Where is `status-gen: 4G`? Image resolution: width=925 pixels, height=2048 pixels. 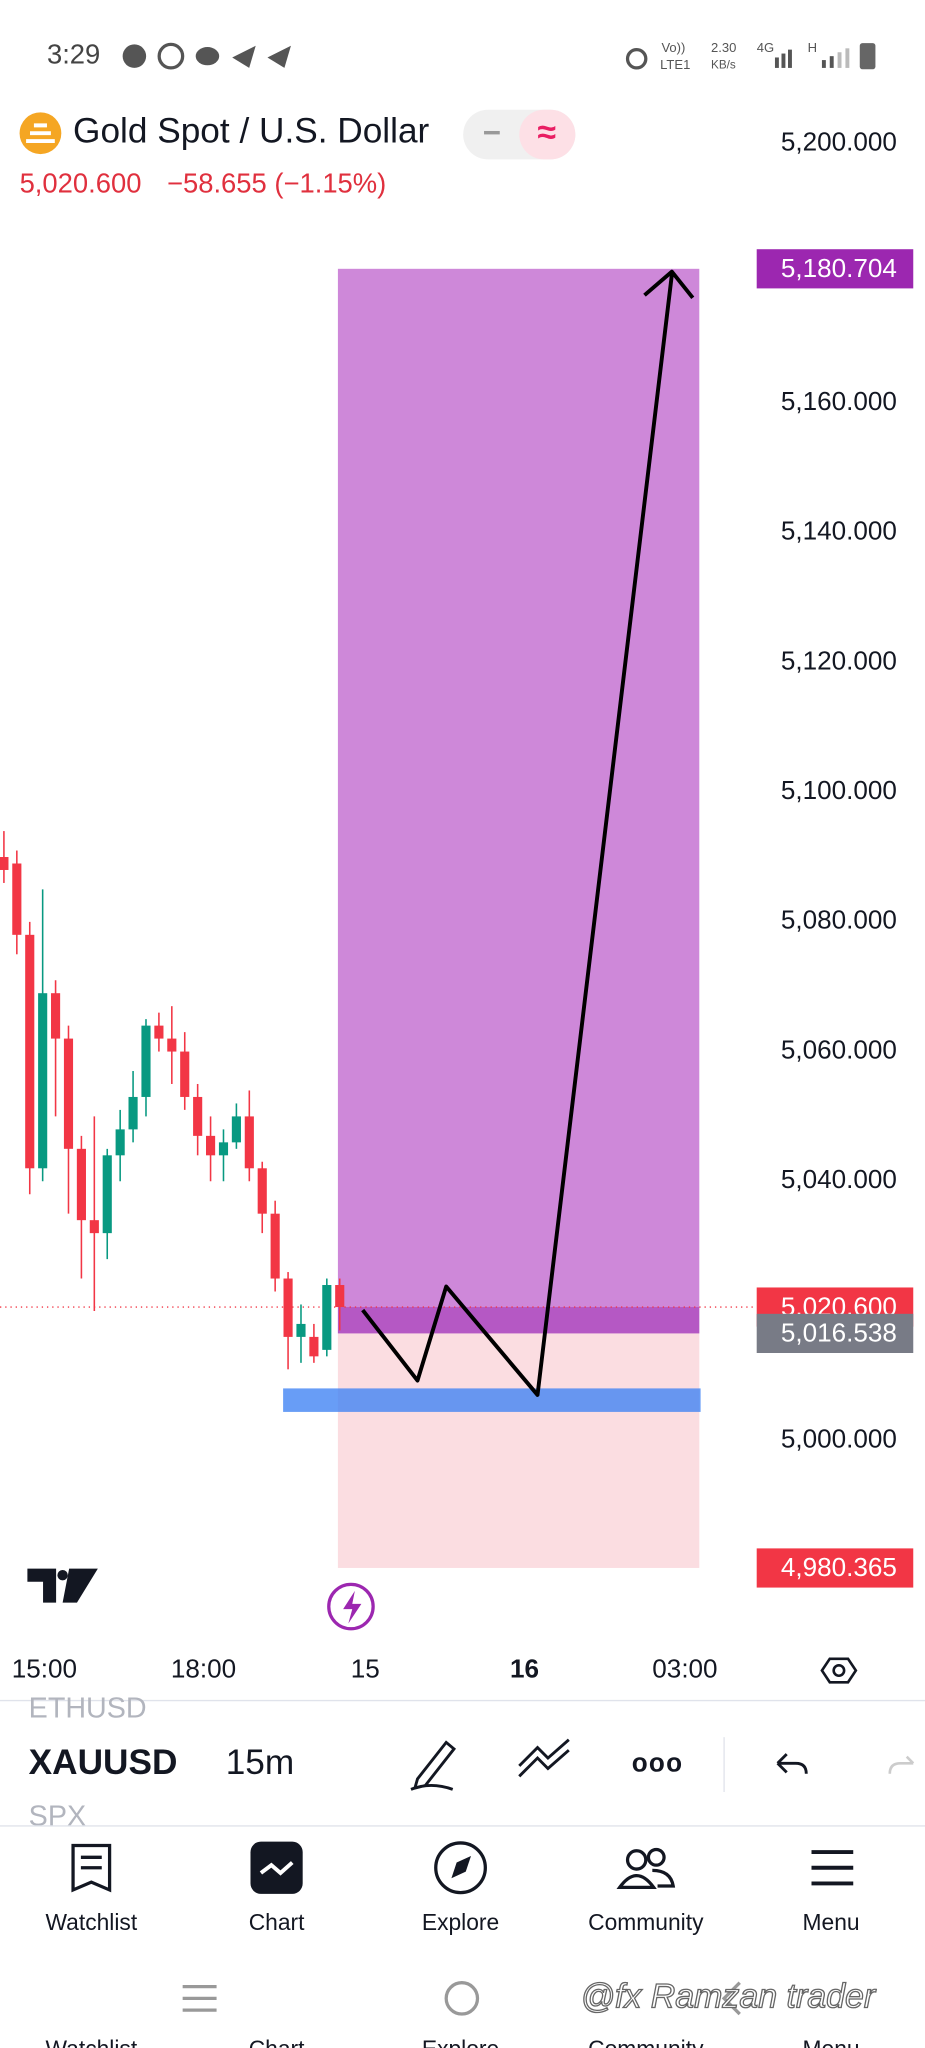
status-gen: 4G is located at coordinates (765, 47).